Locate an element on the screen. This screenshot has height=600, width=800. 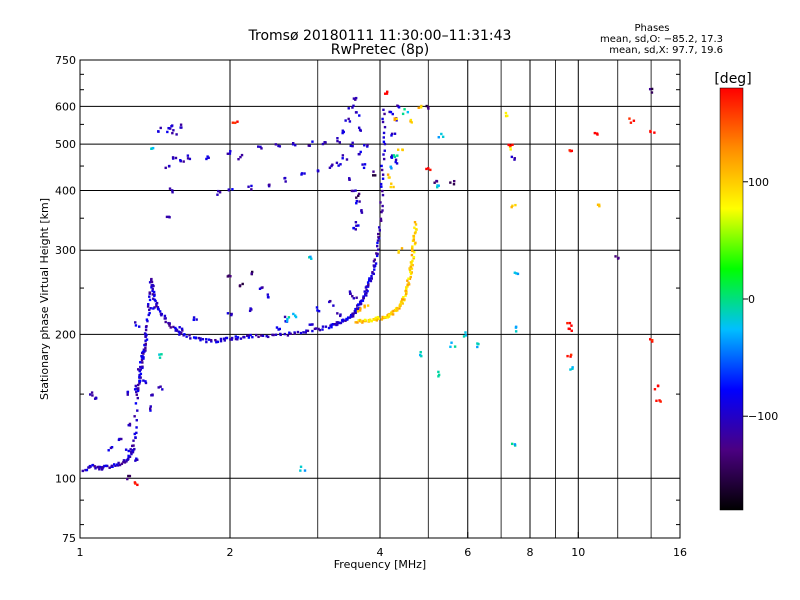
y-tick-label: 500 is located at coordinates (65, 144).